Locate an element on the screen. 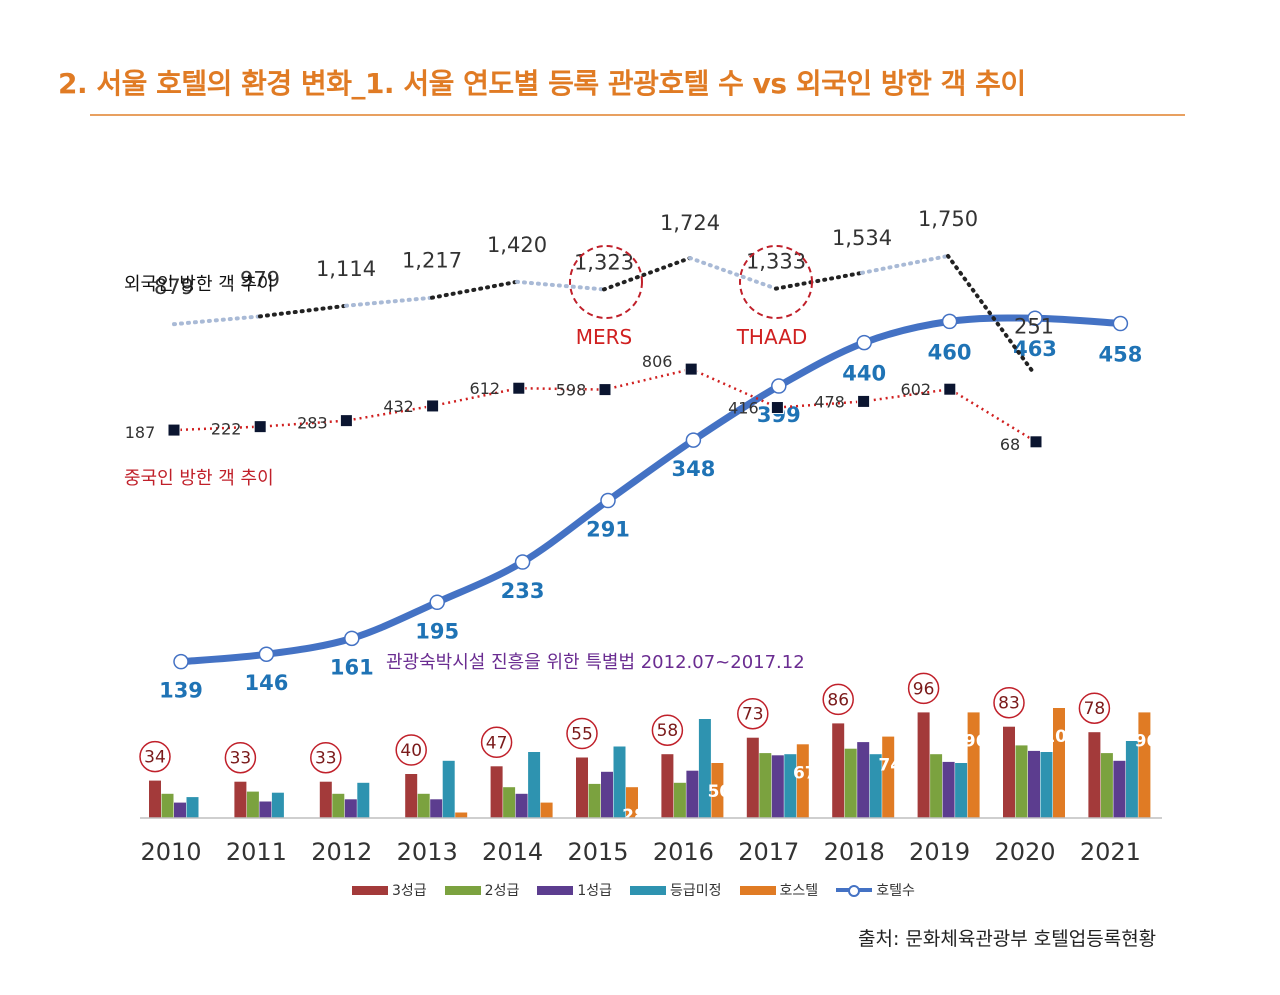 The width and height of the screenshot is (1280, 995). bar-2star-2016 is located at coordinates (679, 800).